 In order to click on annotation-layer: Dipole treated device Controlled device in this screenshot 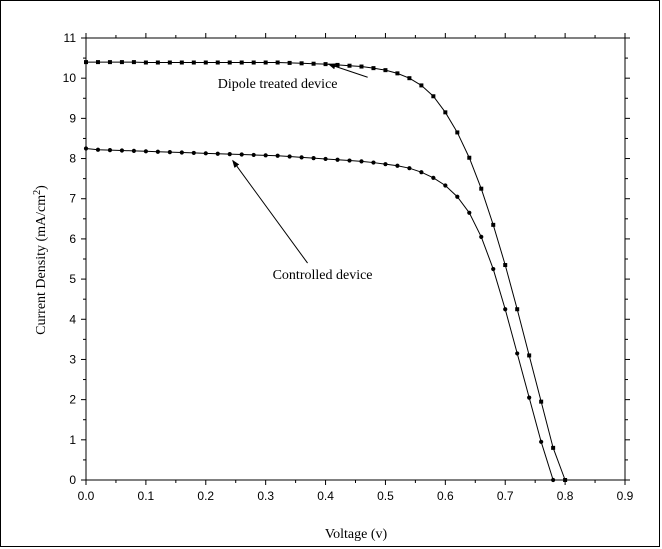, I will do `click(295, 173)`.